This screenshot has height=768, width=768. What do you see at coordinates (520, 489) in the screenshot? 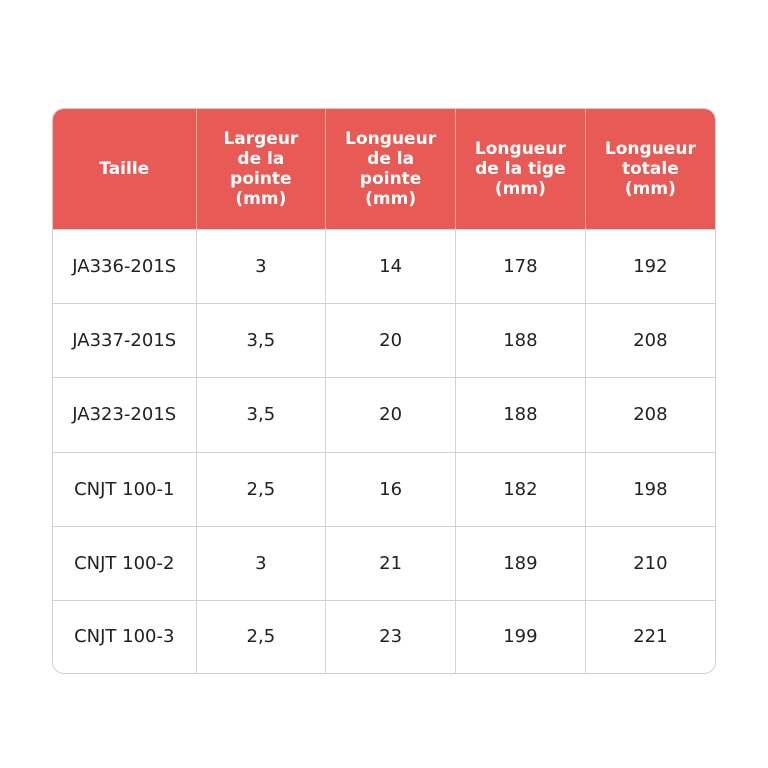
I see `cell-longueur-tige: 182` at bounding box center [520, 489].